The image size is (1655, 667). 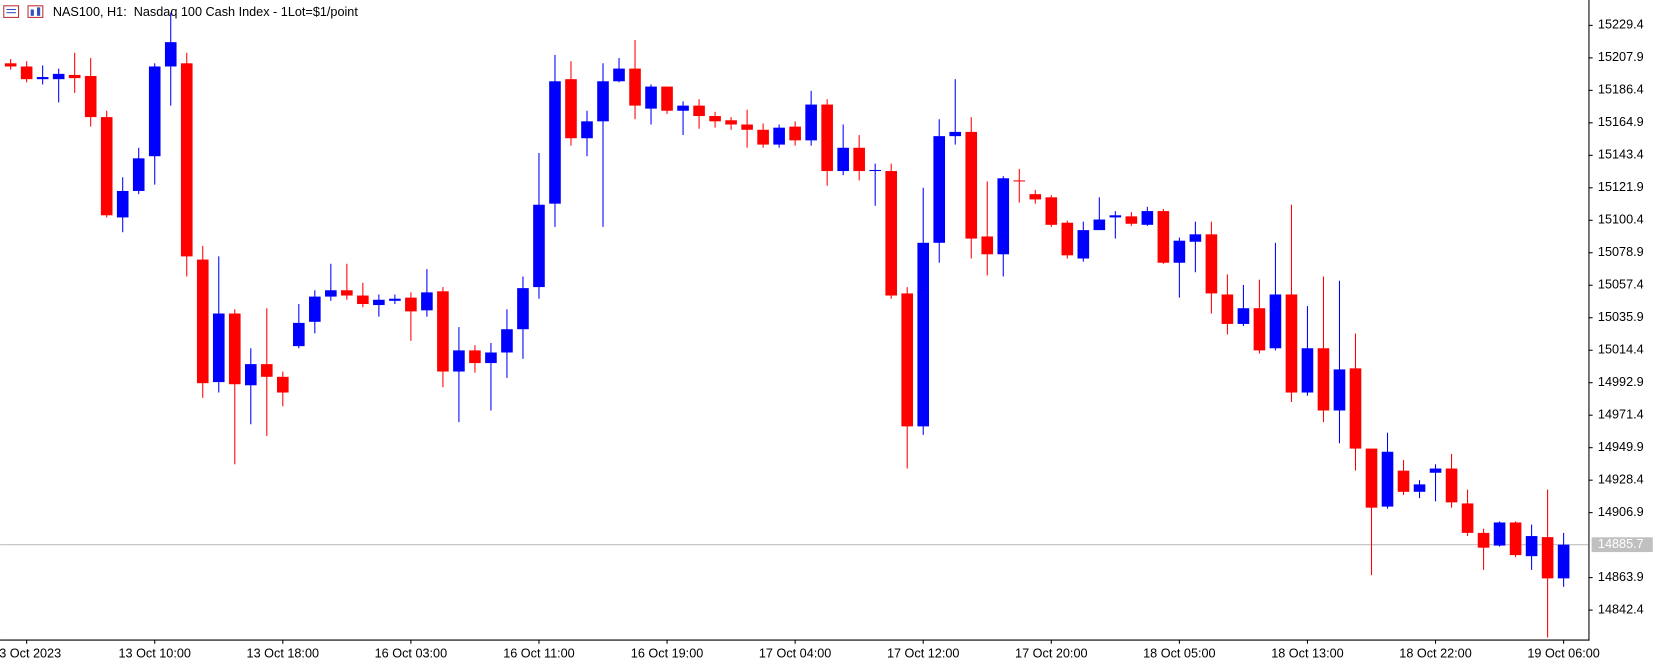 What do you see at coordinates (1621, 609) in the screenshot?
I see `y-tick-label: 14842.4` at bounding box center [1621, 609].